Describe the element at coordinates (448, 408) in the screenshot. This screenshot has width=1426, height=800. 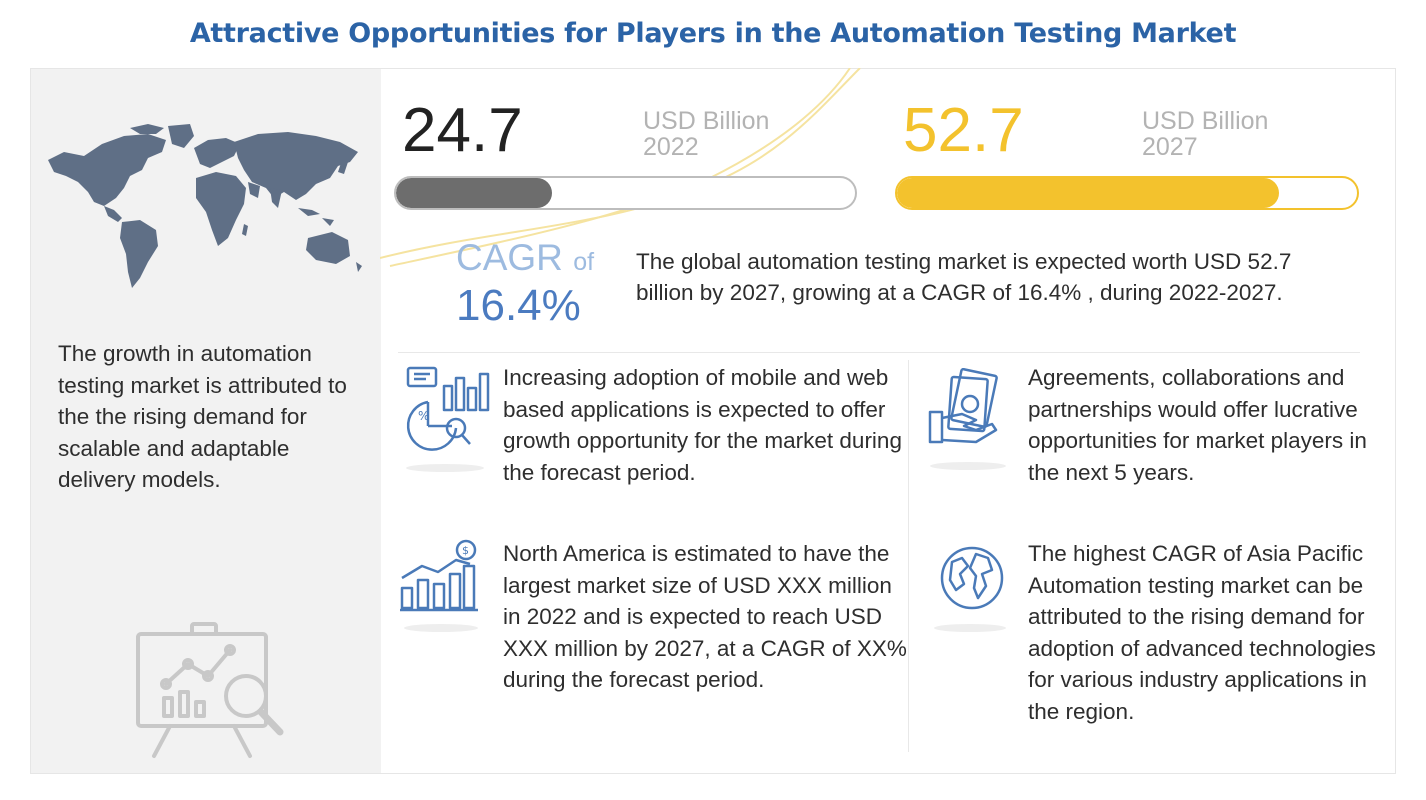
I see `analytics-icon: %` at that location.